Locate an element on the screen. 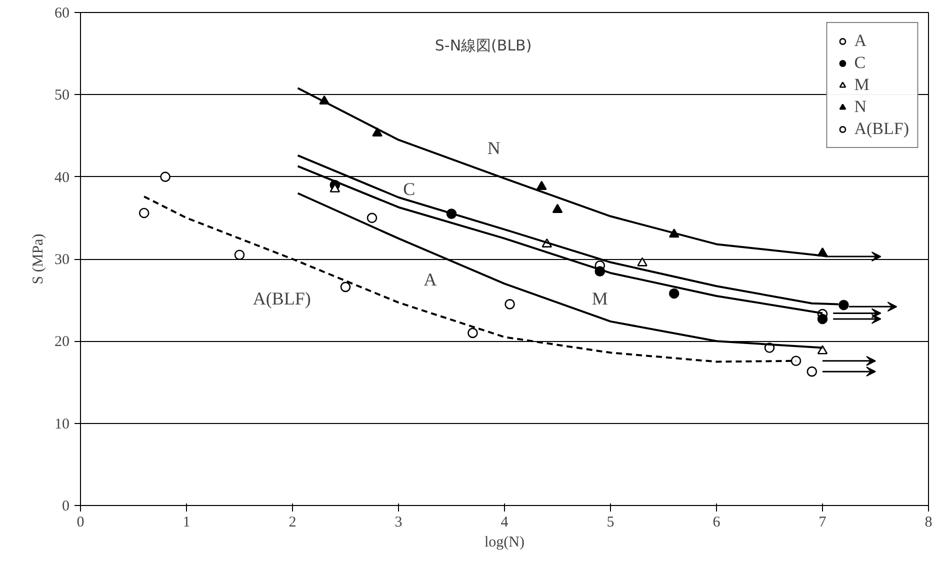  legend-label: M is located at coordinates (862, 85).